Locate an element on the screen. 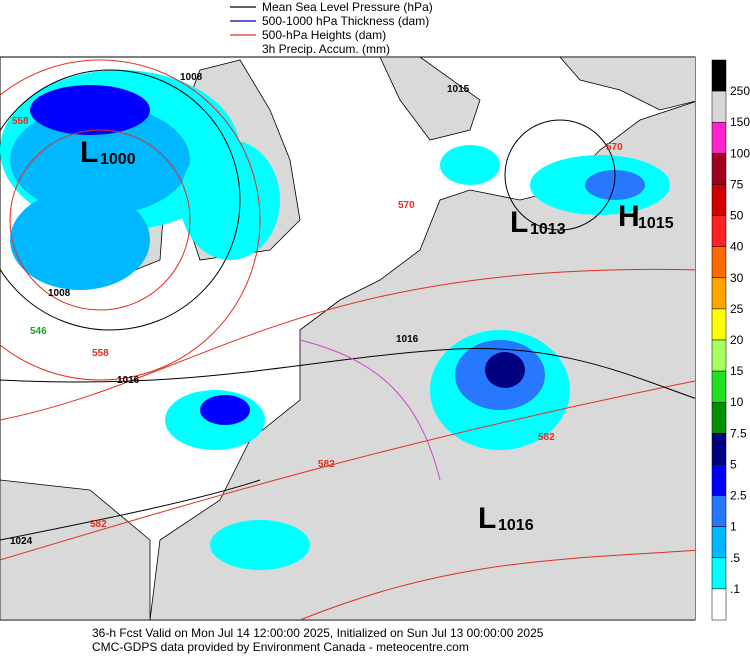 The image size is (750, 656). colorbar-label: 100 is located at coordinates (740, 153).